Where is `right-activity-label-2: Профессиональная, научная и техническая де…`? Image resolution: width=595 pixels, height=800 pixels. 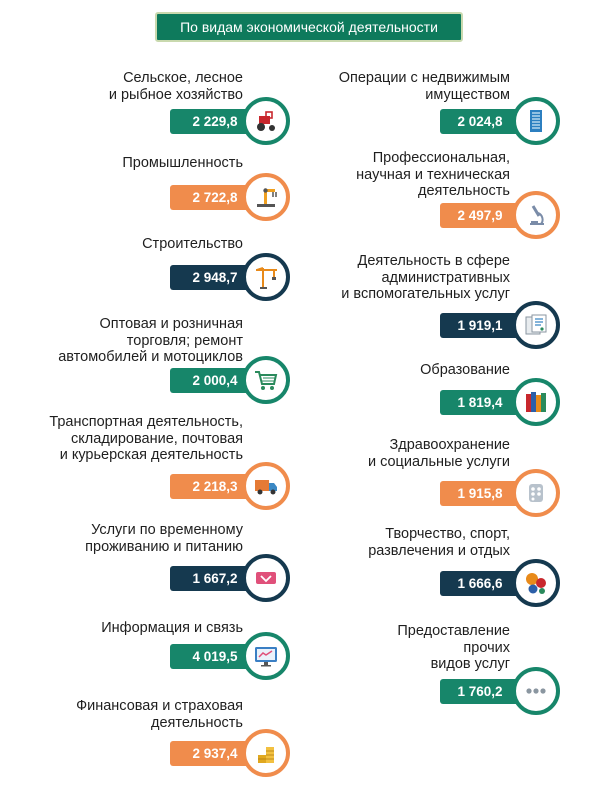
right-activity-label-2: Профессиональная, научная и техническая де… is located at coordinates (433, 174).